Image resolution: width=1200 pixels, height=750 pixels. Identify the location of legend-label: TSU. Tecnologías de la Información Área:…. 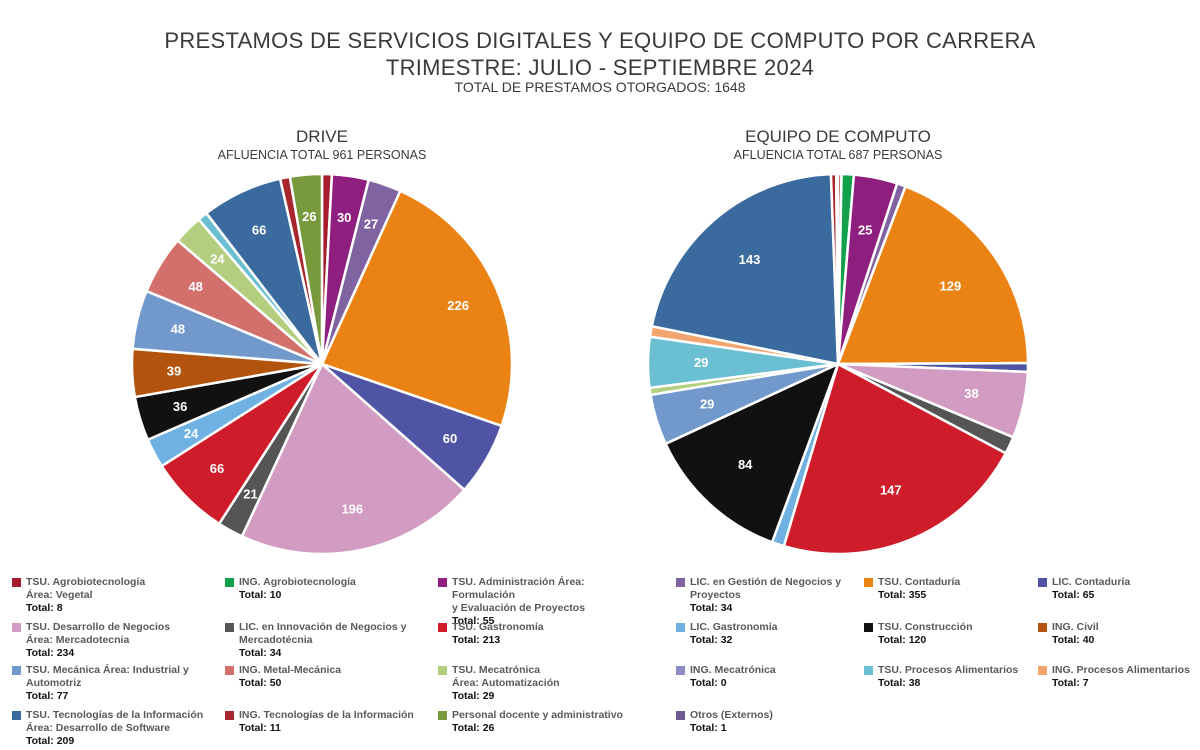
(115, 721).